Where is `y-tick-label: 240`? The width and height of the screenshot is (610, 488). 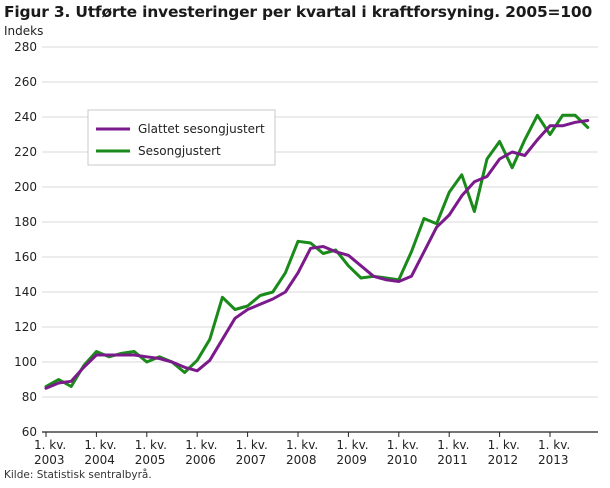 y-tick-label: 240 is located at coordinates (25, 117).